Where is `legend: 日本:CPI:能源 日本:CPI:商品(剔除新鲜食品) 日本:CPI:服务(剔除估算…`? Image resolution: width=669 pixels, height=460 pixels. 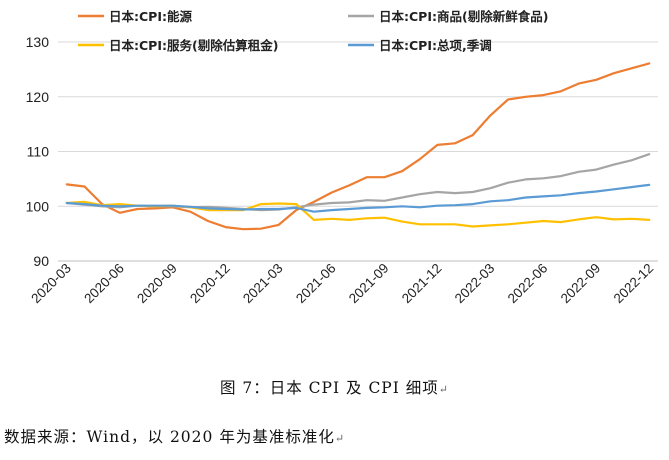
legend: 日本:CPI:能源 日本:CPI:商品(剔除新鲜食品) 日本:CPI:服务(剔除估算… is located at coordinates (313, 31).